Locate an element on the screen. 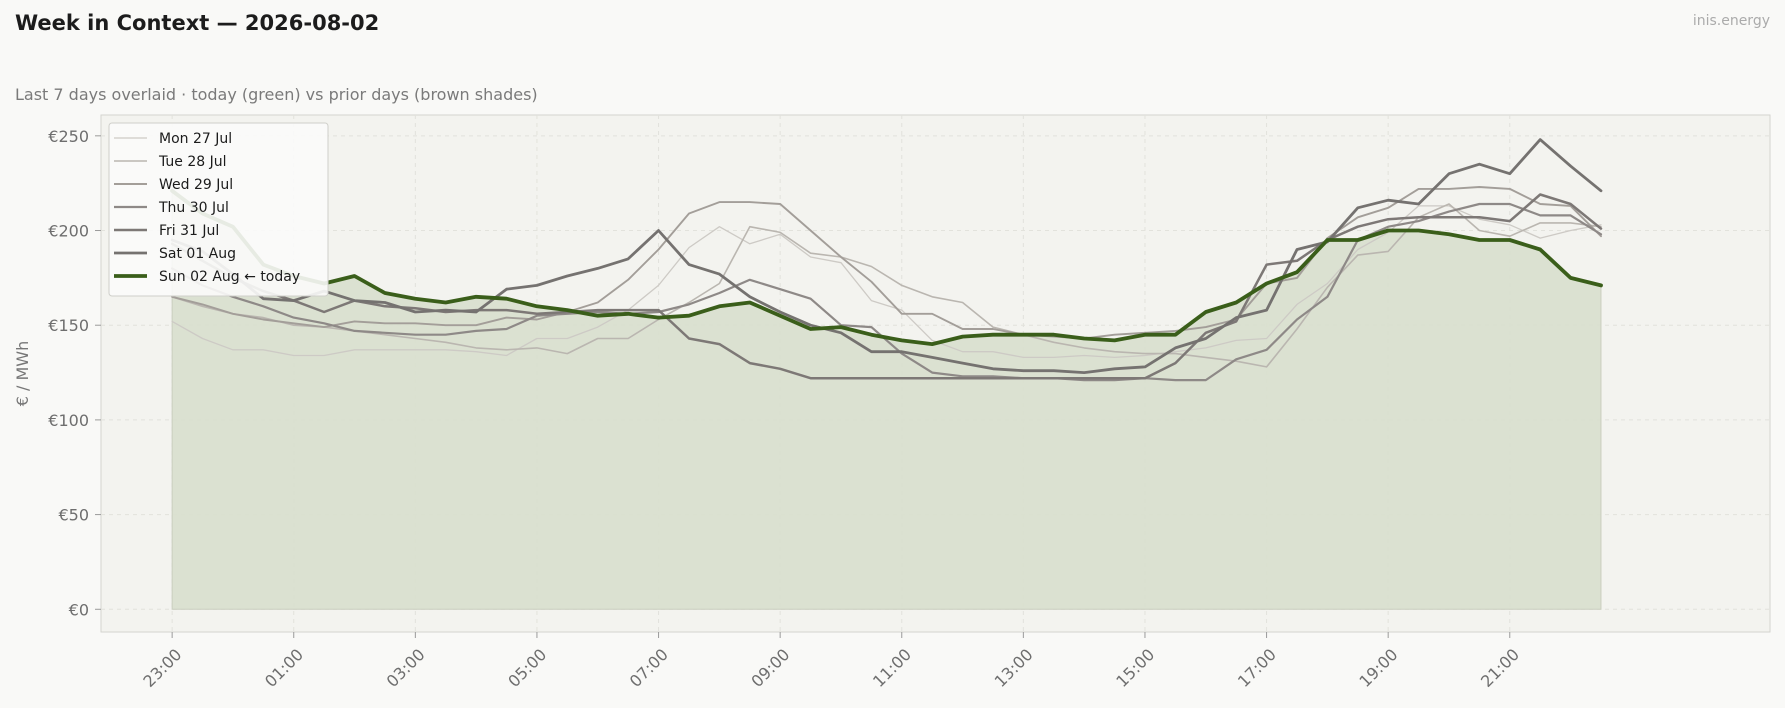 Image resolution: width=1785 pixels, height=708 pixels. x-tick-label: 05:00 is located at coordinates (527, 668).